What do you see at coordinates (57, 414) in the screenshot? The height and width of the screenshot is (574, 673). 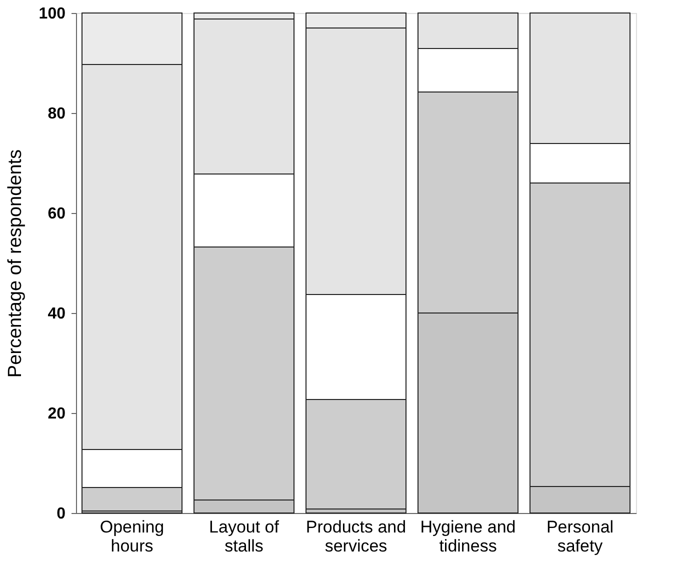 I see `y-tick-label: 20` at bounding box center [57, 414].